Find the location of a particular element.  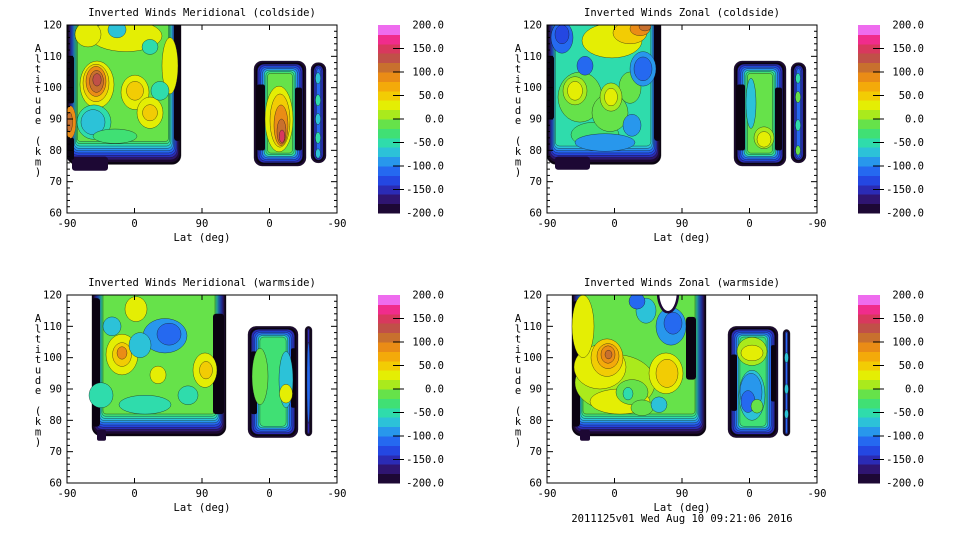

svg-text: -150.0 is located at coordinates (425, 190).